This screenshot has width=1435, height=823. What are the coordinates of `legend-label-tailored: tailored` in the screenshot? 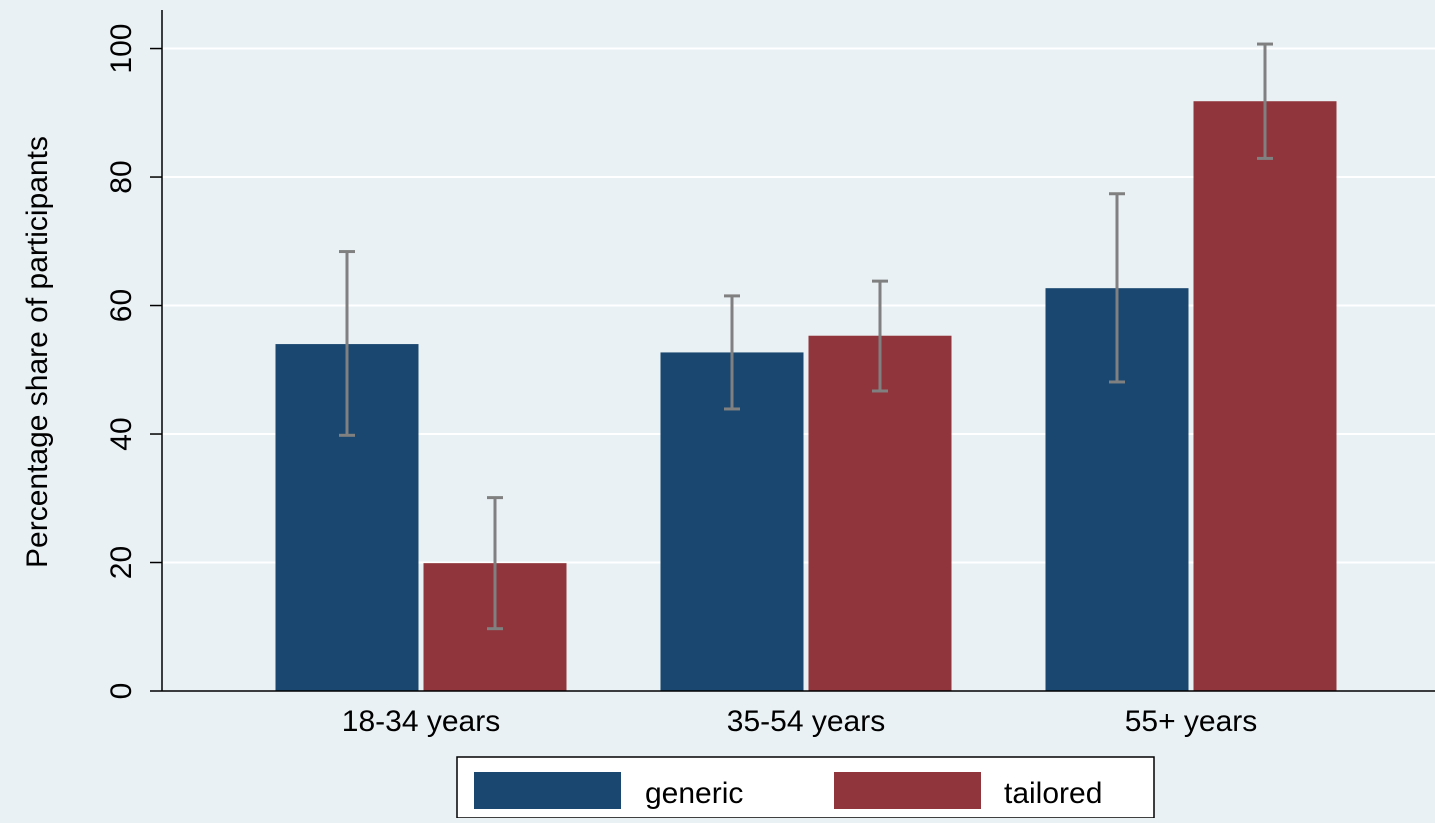 It's located at (1053, 793).